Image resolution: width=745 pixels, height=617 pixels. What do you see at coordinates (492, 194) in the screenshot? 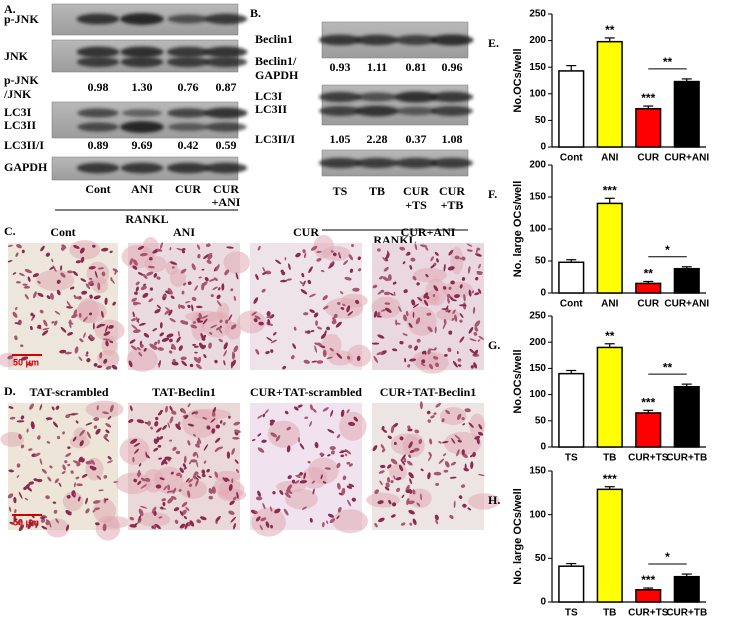
I see `panel-label: F.` at bounding box center [492, 194].